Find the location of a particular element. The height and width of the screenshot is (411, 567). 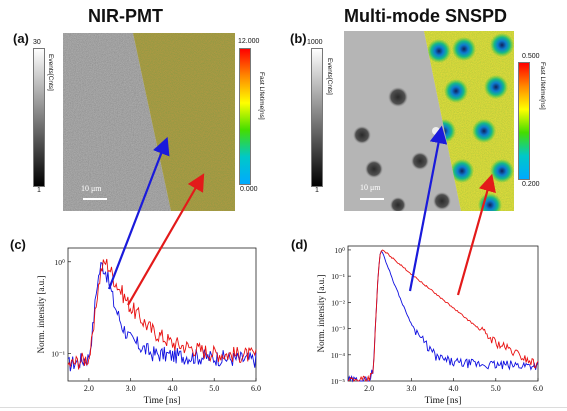

panel-c-letter: (c) is located at coordinates (18, 244).